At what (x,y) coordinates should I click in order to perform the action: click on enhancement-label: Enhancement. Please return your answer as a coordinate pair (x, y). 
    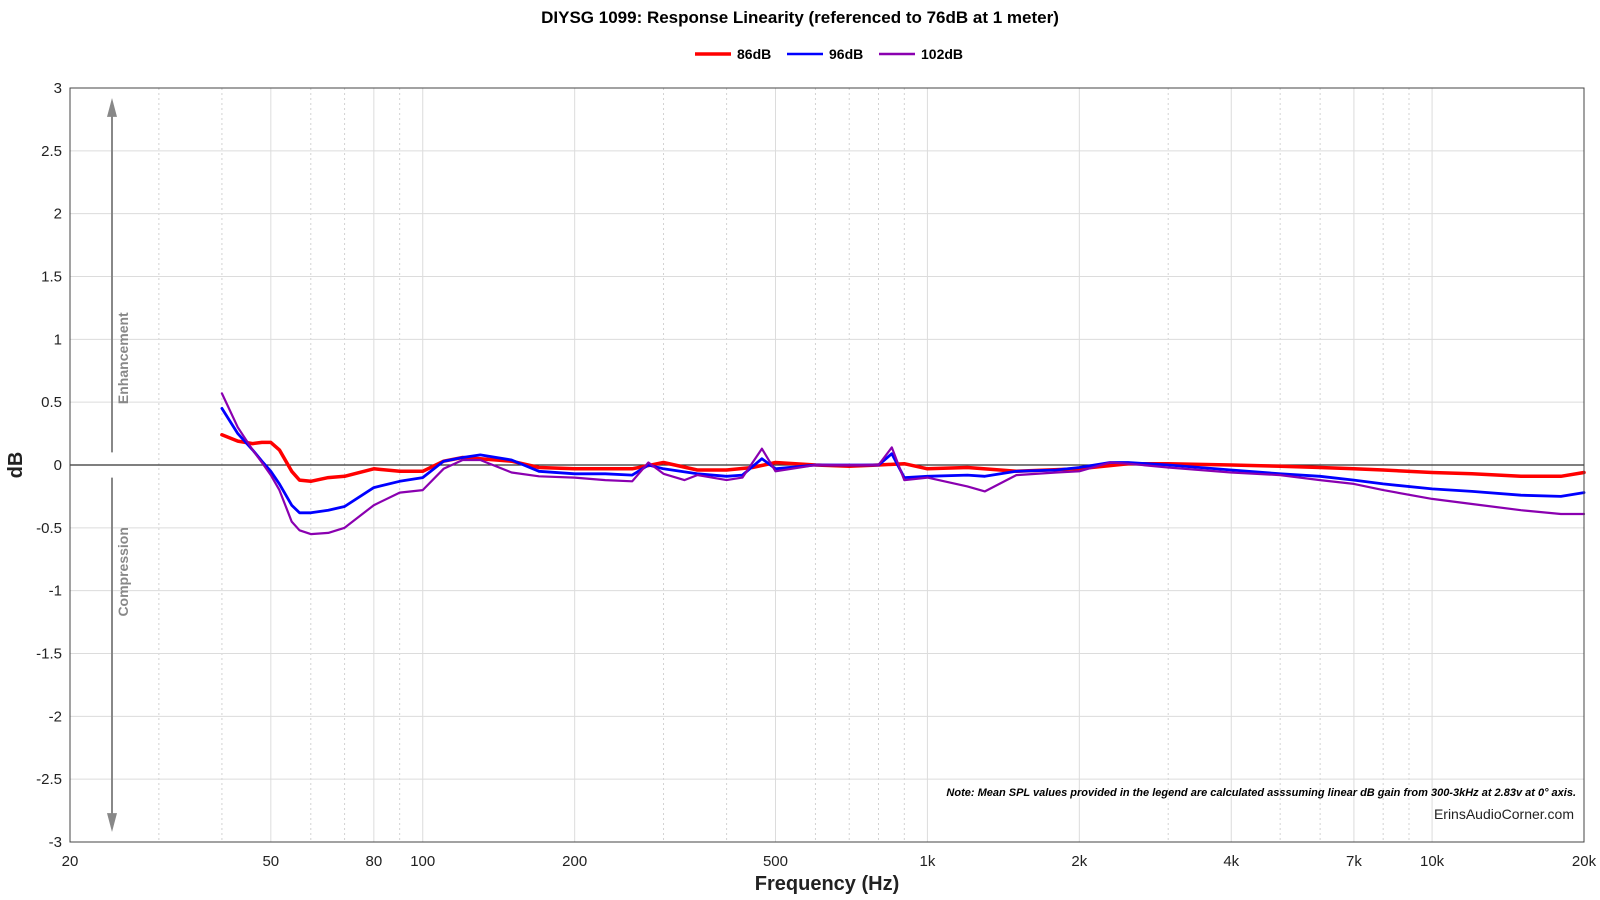
    Looking at the image, I should click on (123, 358).